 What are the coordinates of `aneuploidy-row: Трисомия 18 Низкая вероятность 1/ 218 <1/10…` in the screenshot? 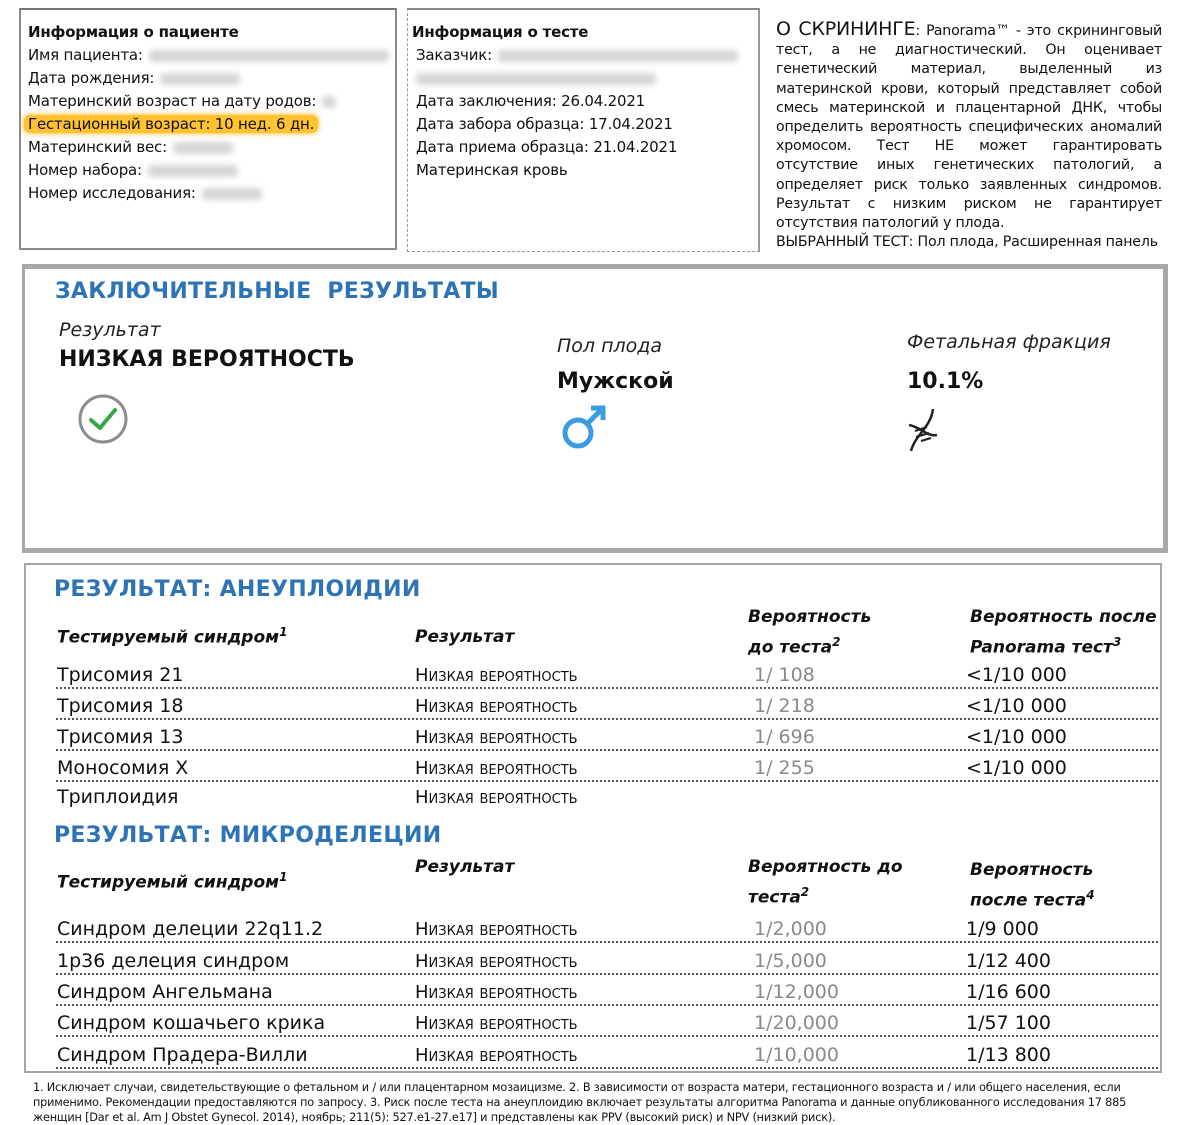 It's located at (607, 704).